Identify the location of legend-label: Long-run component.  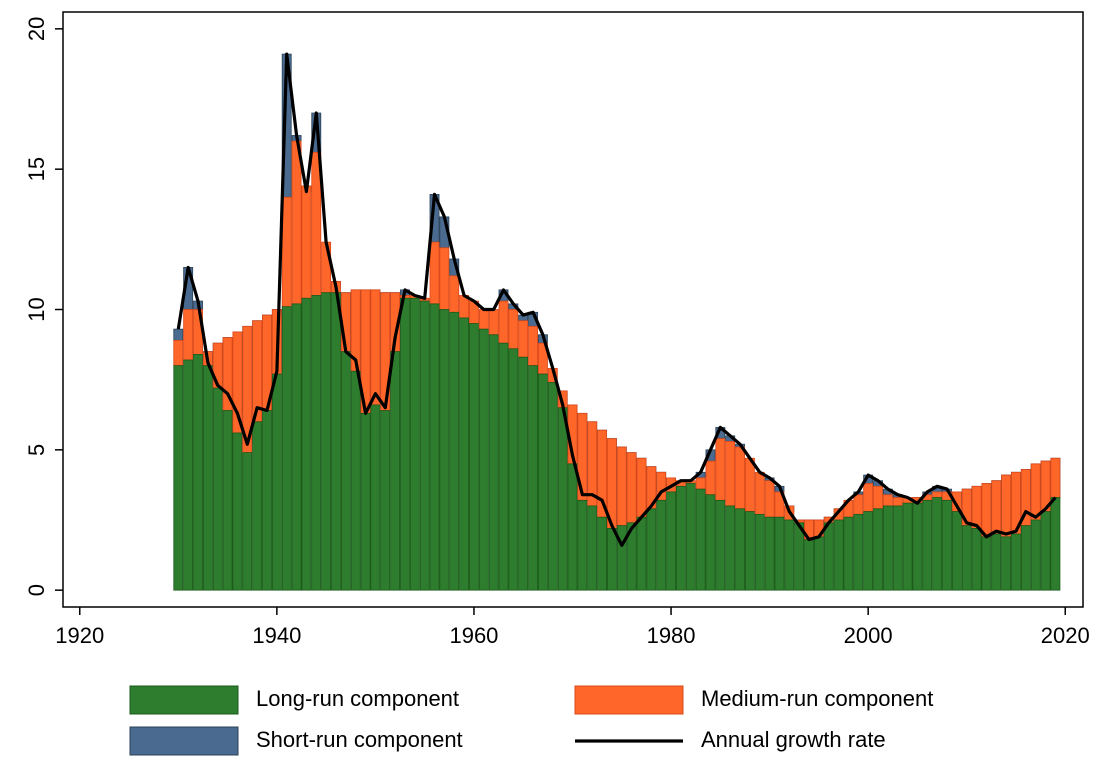
(357, 698).